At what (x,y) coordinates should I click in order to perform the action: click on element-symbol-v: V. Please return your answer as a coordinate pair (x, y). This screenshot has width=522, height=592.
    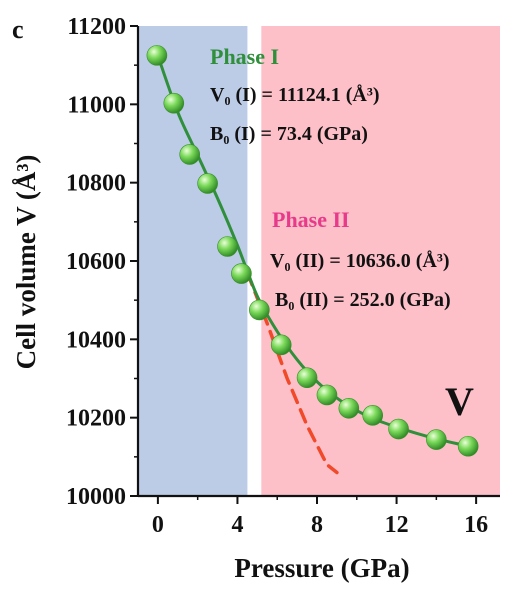
    Looking at the image, I should click on (459, 401).